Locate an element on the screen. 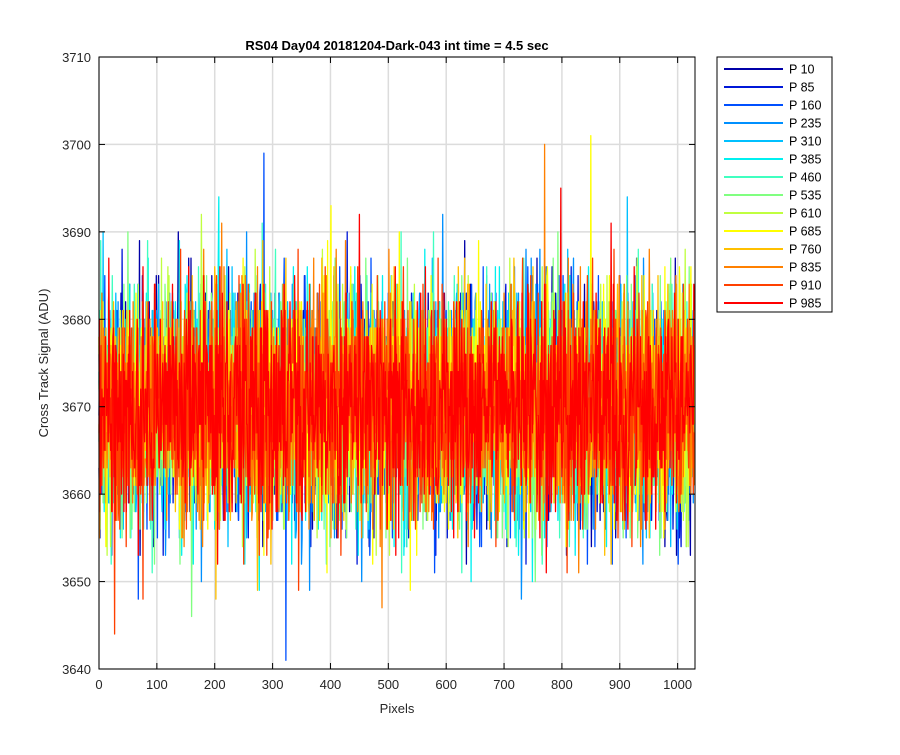  legend-label: P 685 is located at coordinates (805, 232).